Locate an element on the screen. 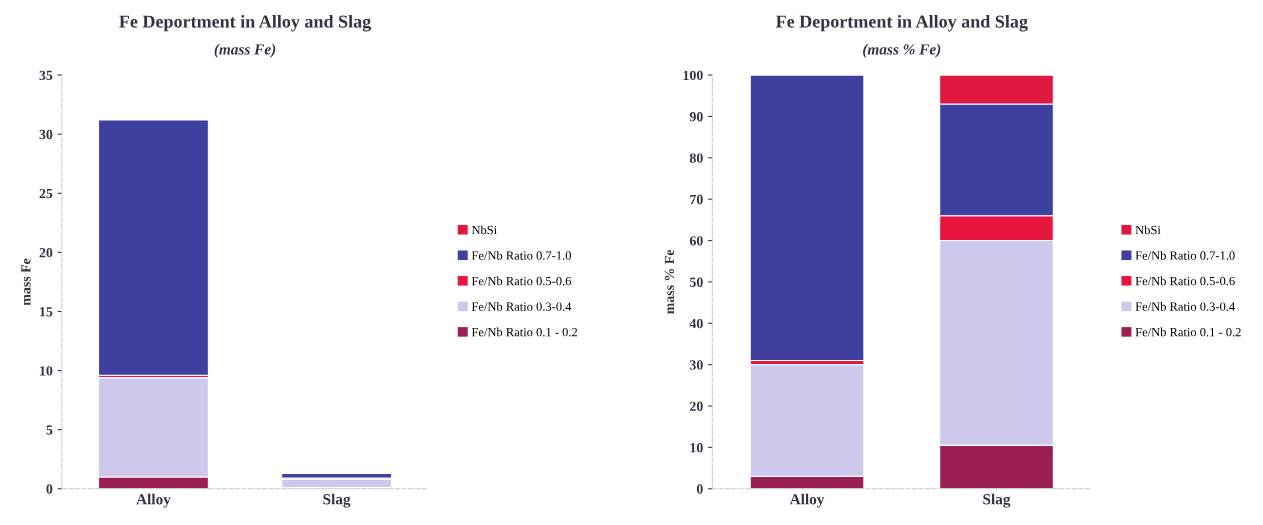 Image resolution: width=1263 pixels, height=525 pixels. y-tick-label: 90 is located at coordinates (696, 117).